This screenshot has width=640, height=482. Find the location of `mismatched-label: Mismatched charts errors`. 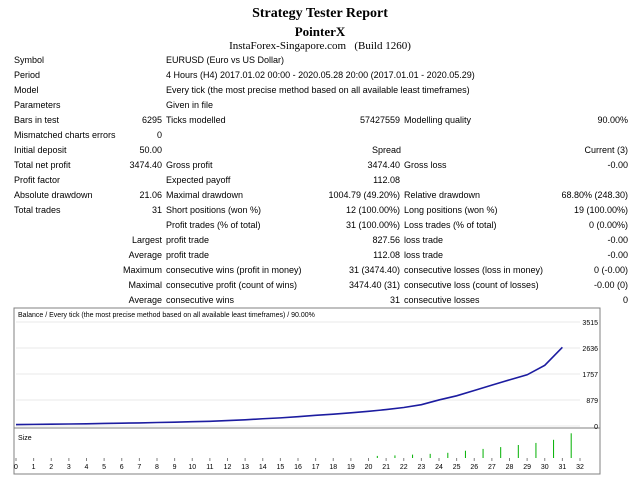

mismatched-label: Mismatched charts errors is located at coordinates (65, 135).